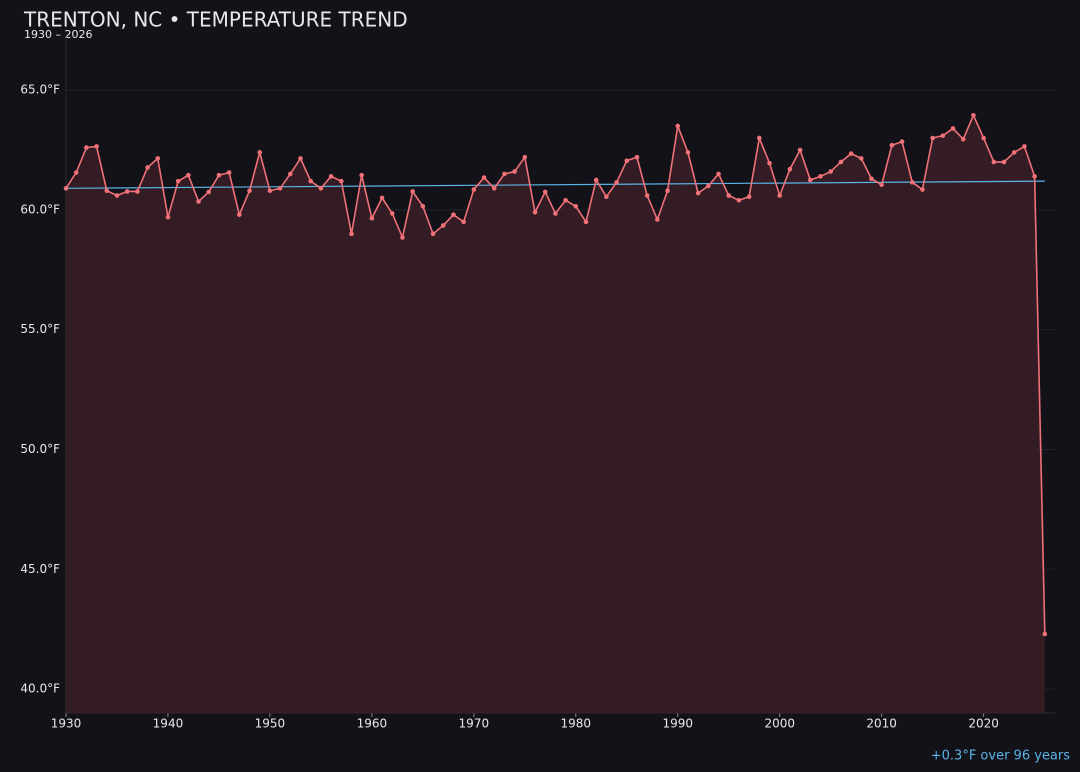  What do you see at coordinates (677, 724) in the screenshot?
I see `x-tick-label: 1990` at bounding box center [677, 724].